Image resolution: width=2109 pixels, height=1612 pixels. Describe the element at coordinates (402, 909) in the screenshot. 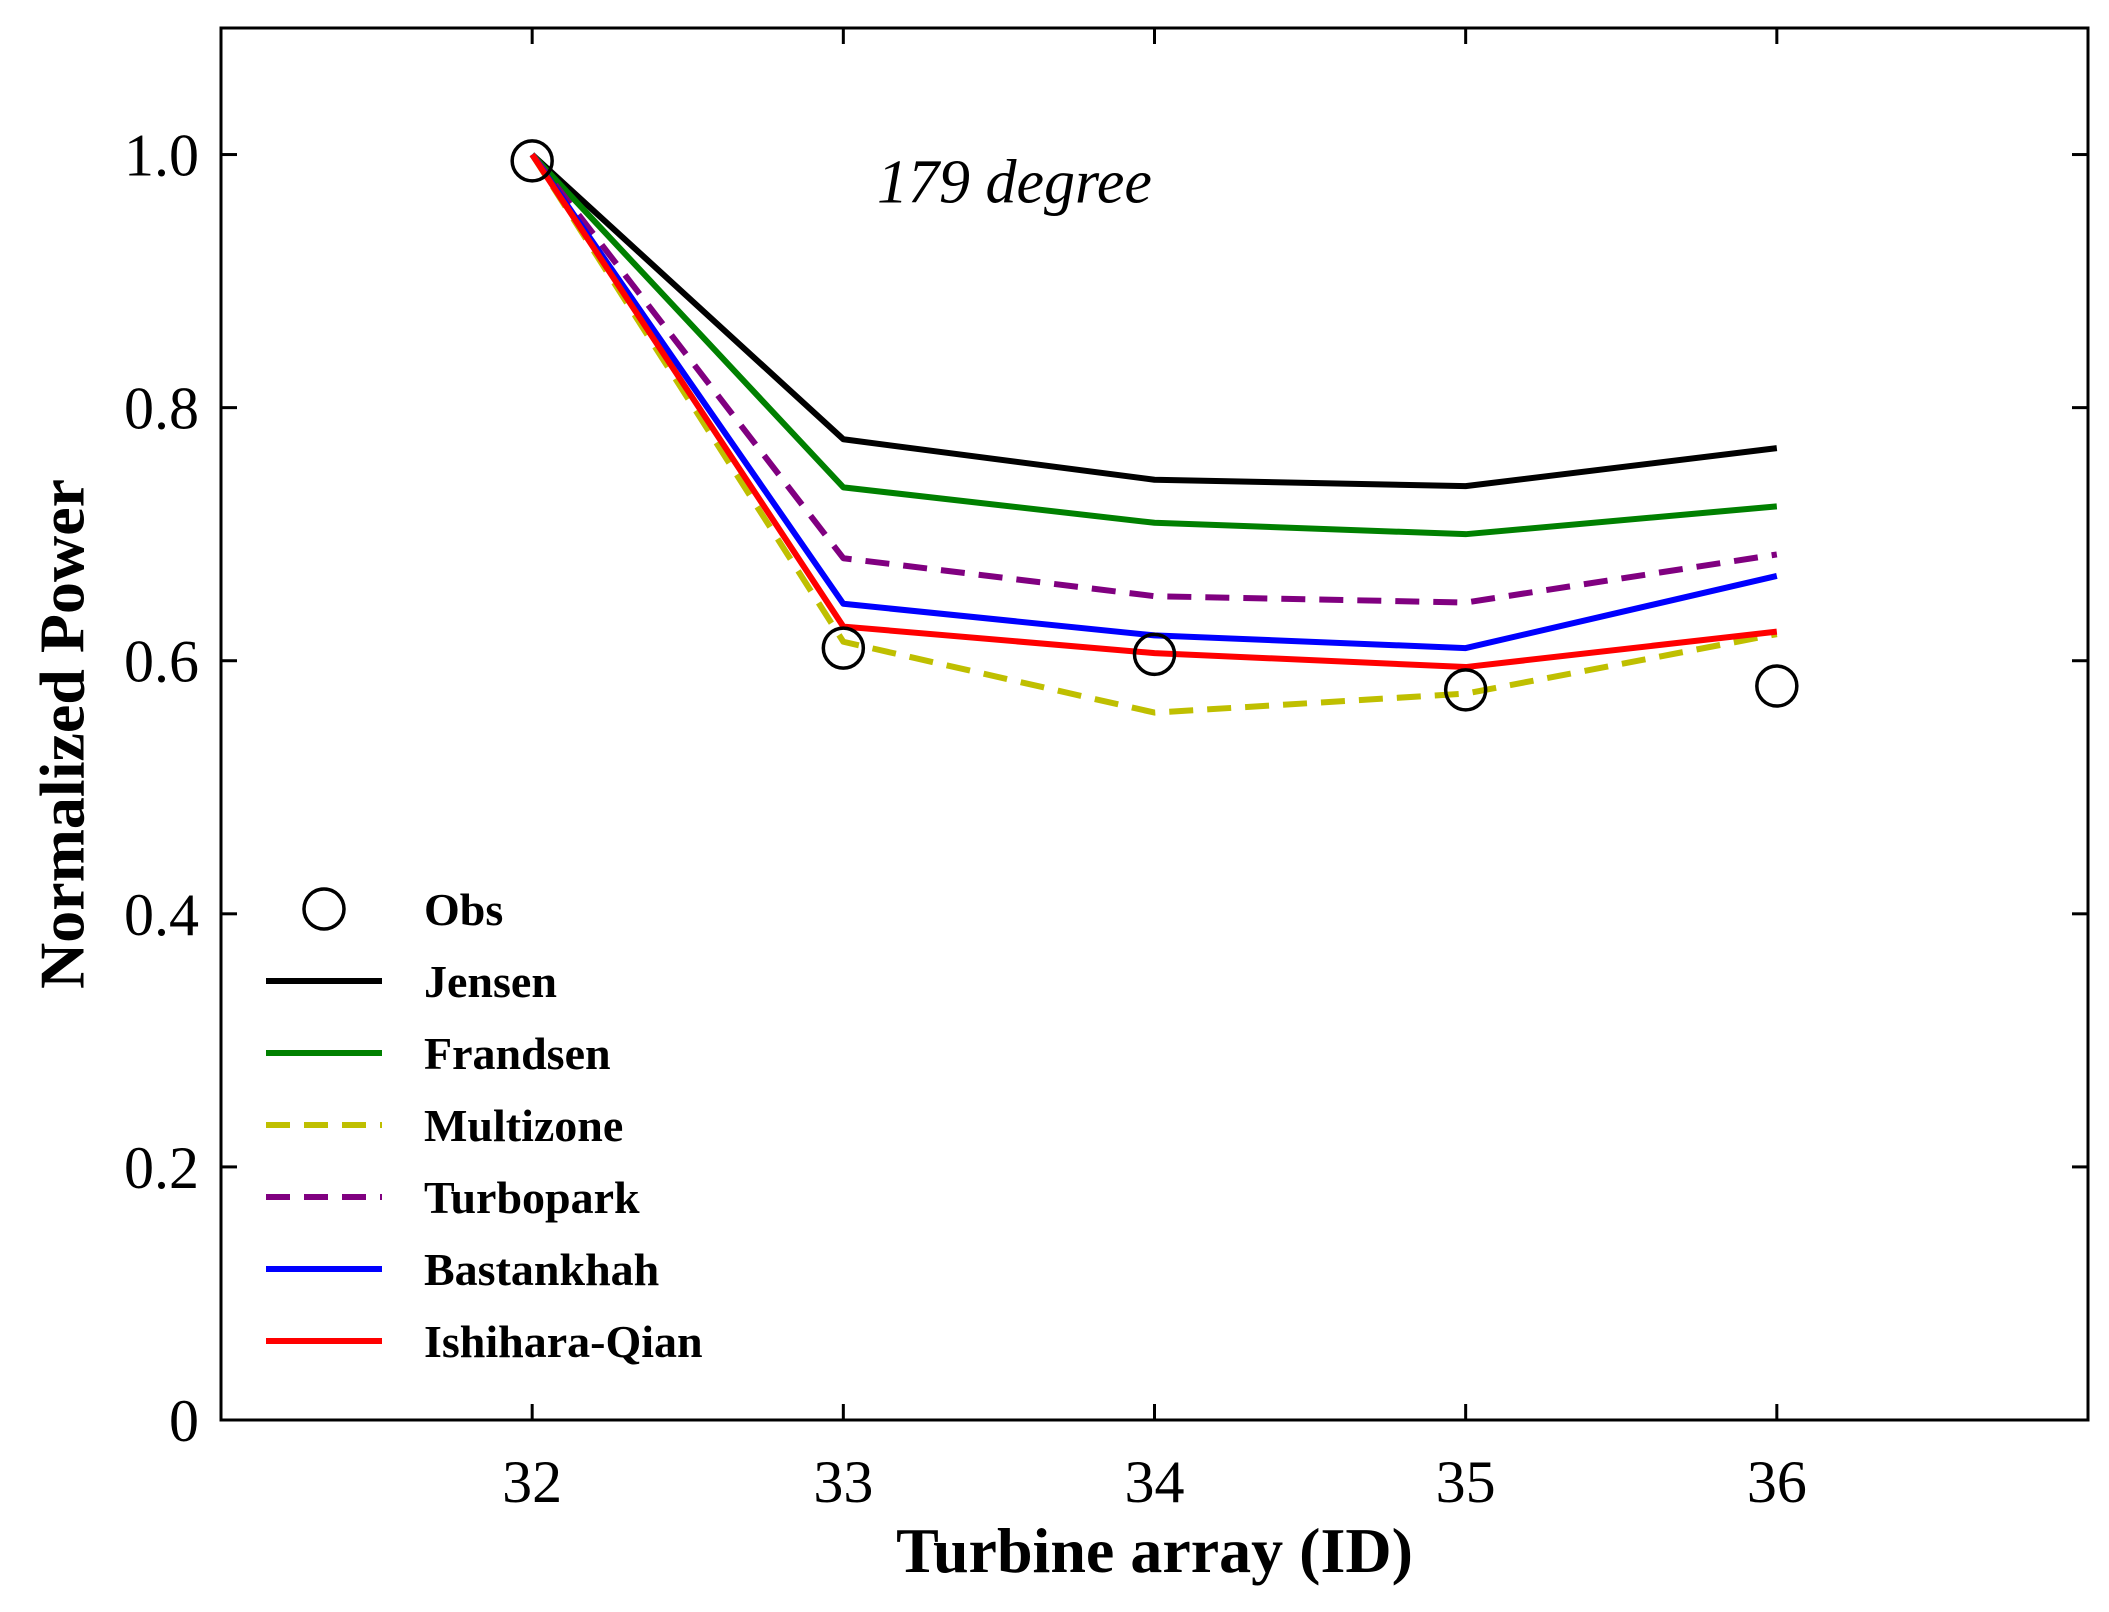

I see `legend-item: Obs` at that location.